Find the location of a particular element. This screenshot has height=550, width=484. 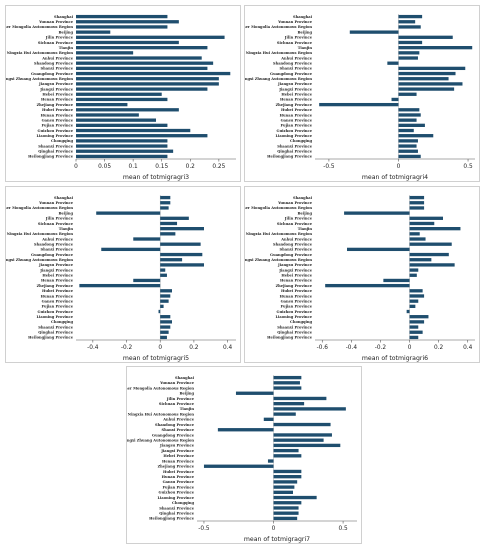

x-tick-label: 0.15 is located at coordinates (161, 167).